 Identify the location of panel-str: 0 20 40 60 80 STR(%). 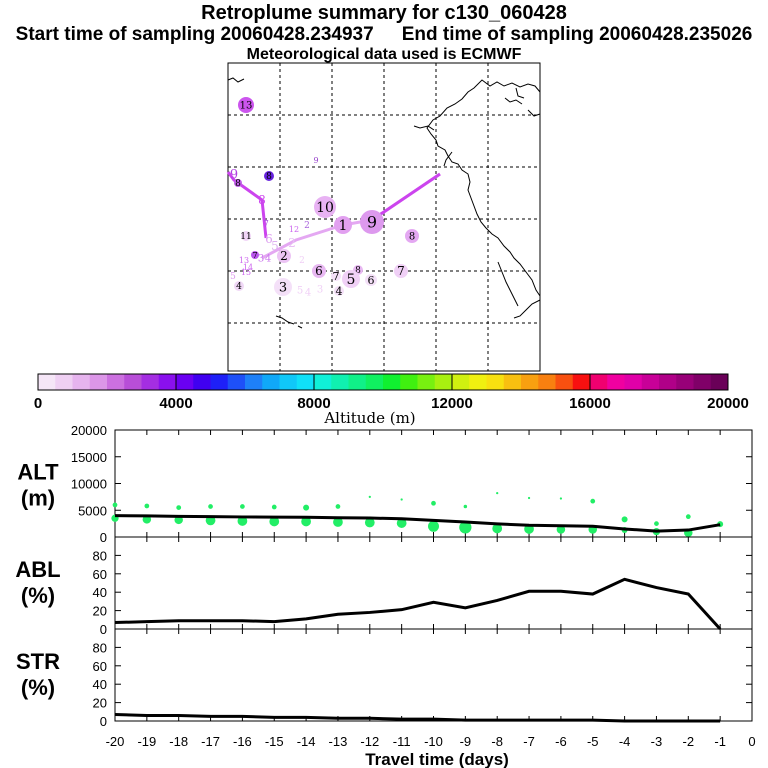
(384, 678).